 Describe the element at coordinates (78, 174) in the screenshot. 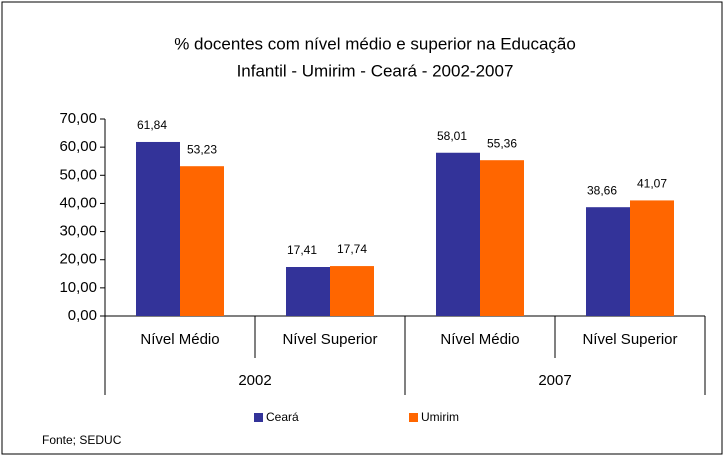

I see `y-tick-label: 50,00` at that location.